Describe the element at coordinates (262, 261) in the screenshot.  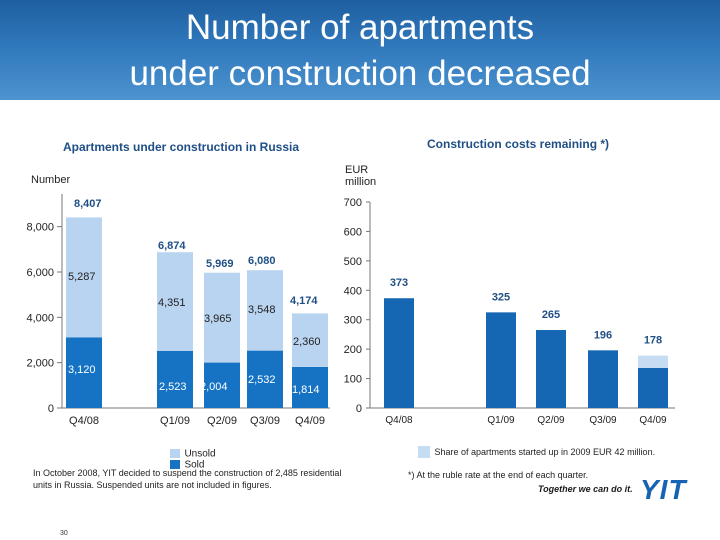
I see `total-value-label: 6,080` at that location.